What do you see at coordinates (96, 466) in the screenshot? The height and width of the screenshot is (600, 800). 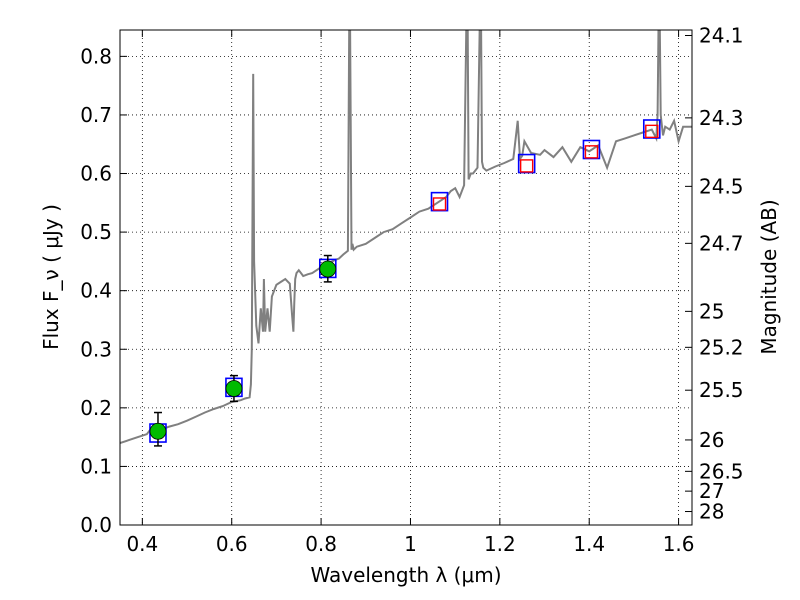 I see `y-tick-label: 0.1` at bounding box center [96, 466].